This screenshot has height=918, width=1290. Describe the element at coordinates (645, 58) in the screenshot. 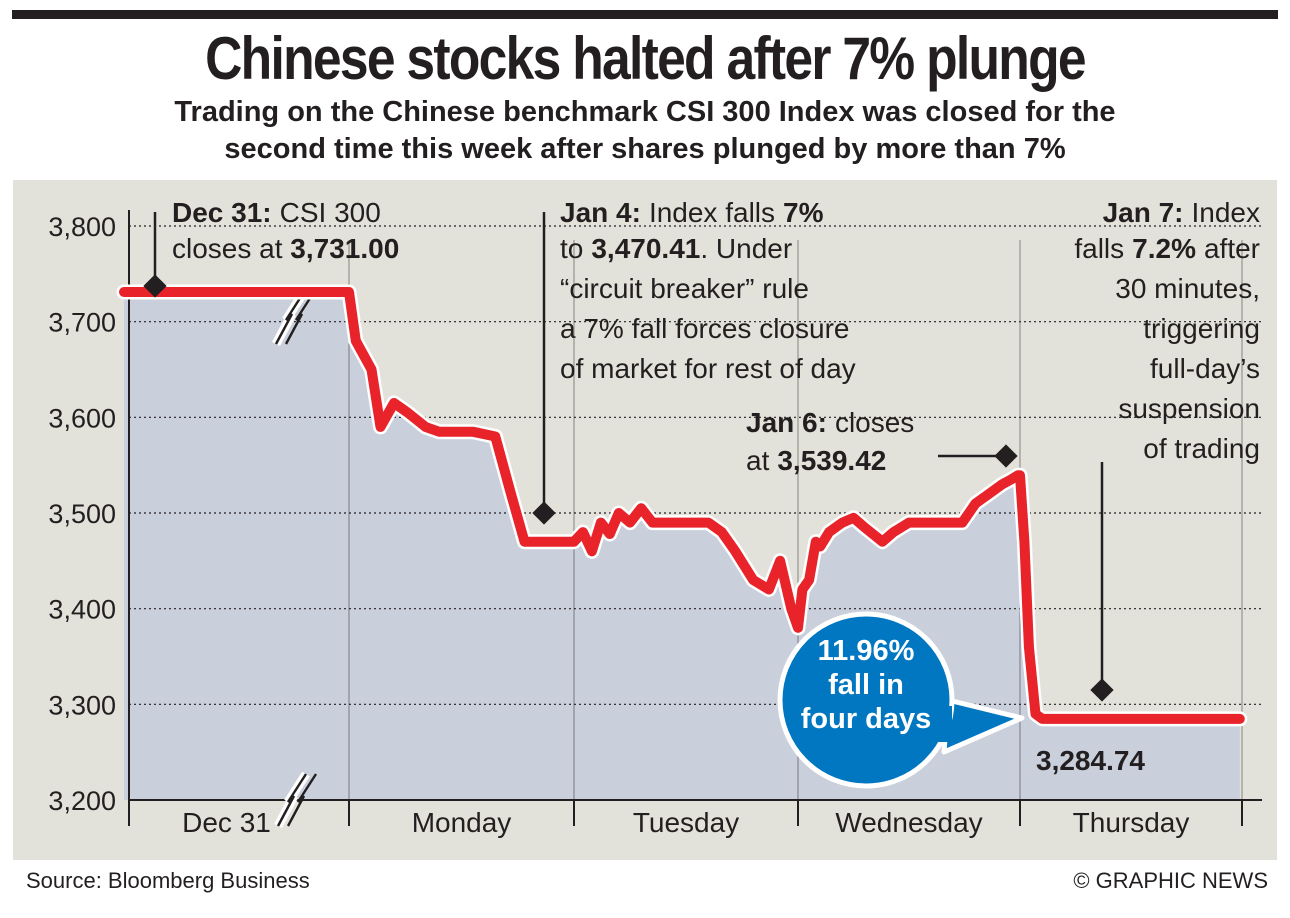

I see `chart-title: Chinese stocks halted after 7% plunge` at that location.